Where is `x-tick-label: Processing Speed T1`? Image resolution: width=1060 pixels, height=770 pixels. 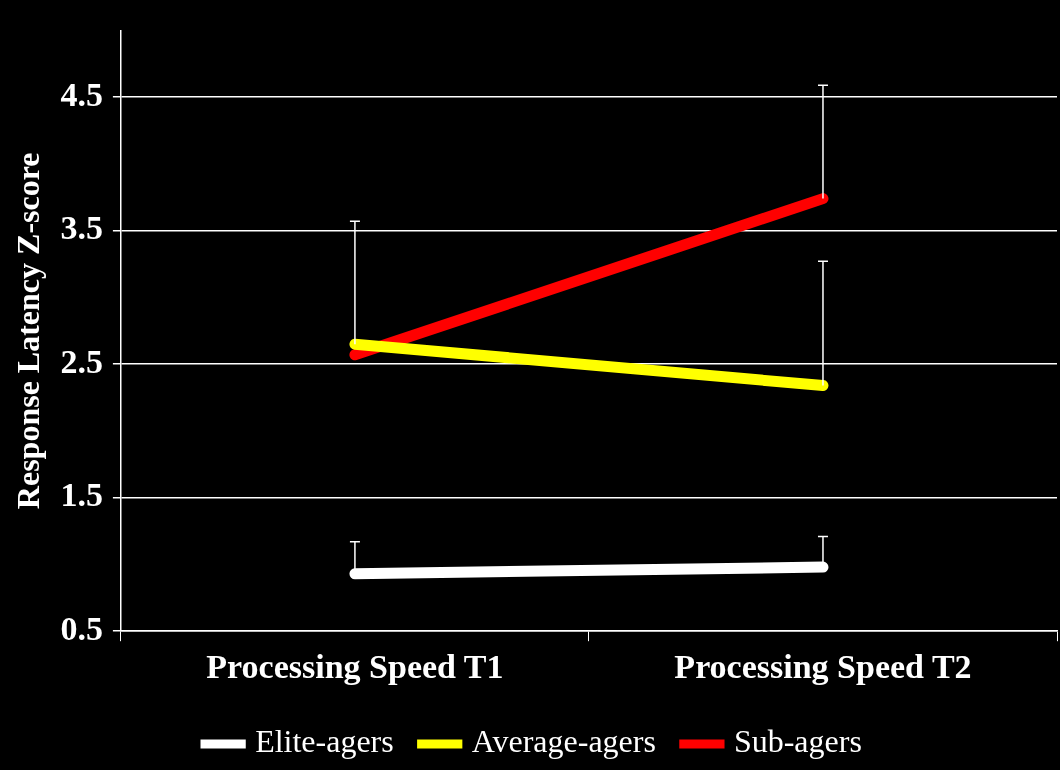
x-tick-label: Processing Speed T1 is located at coordinates (355, 667).